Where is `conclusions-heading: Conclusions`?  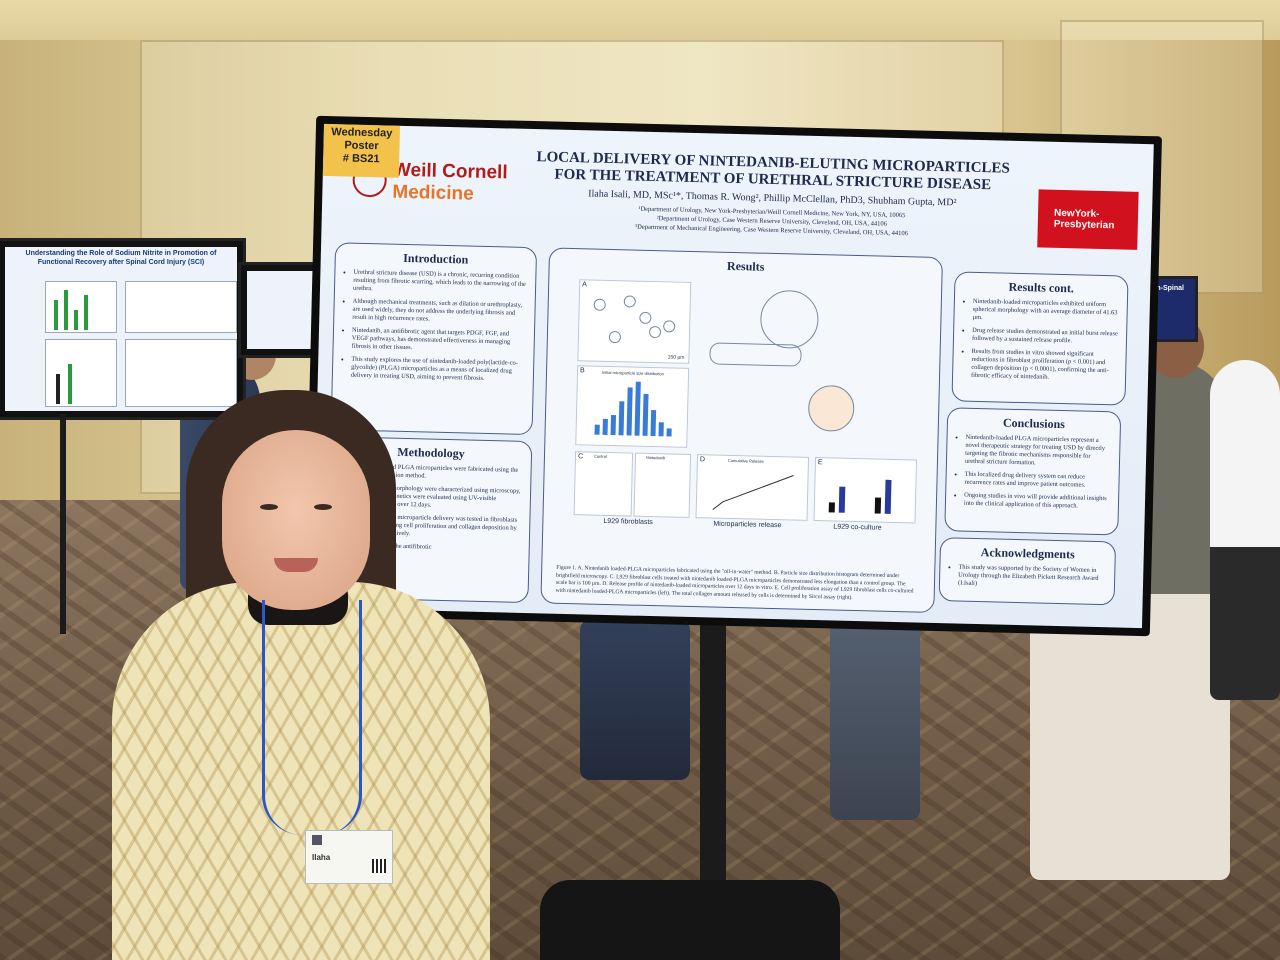
conclusions-heading: Conclusions is located at coordinates (1034, 423).